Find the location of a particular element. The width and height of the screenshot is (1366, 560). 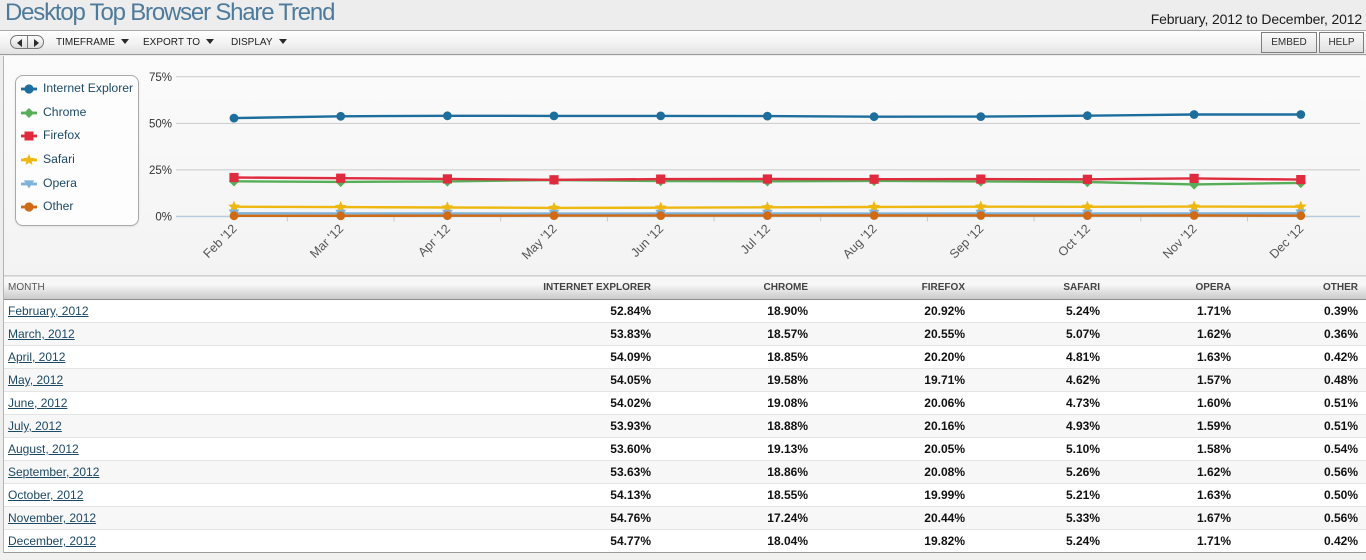

svg-text: Aug '12 is located at coordinates (860, 242).